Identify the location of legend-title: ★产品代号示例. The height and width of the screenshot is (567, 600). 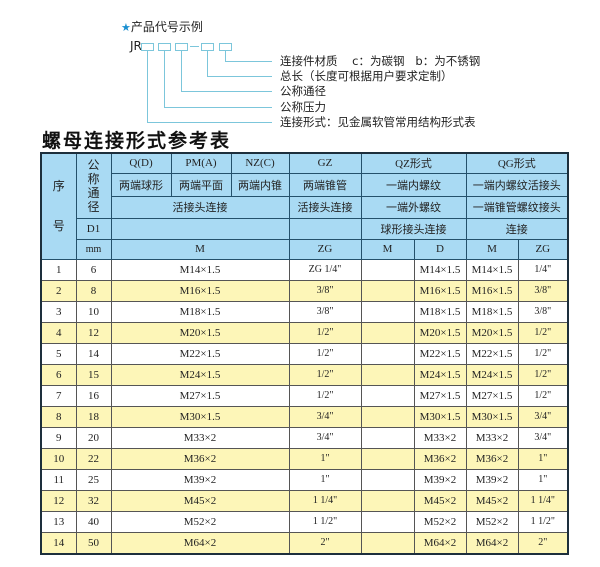
(162, 26).